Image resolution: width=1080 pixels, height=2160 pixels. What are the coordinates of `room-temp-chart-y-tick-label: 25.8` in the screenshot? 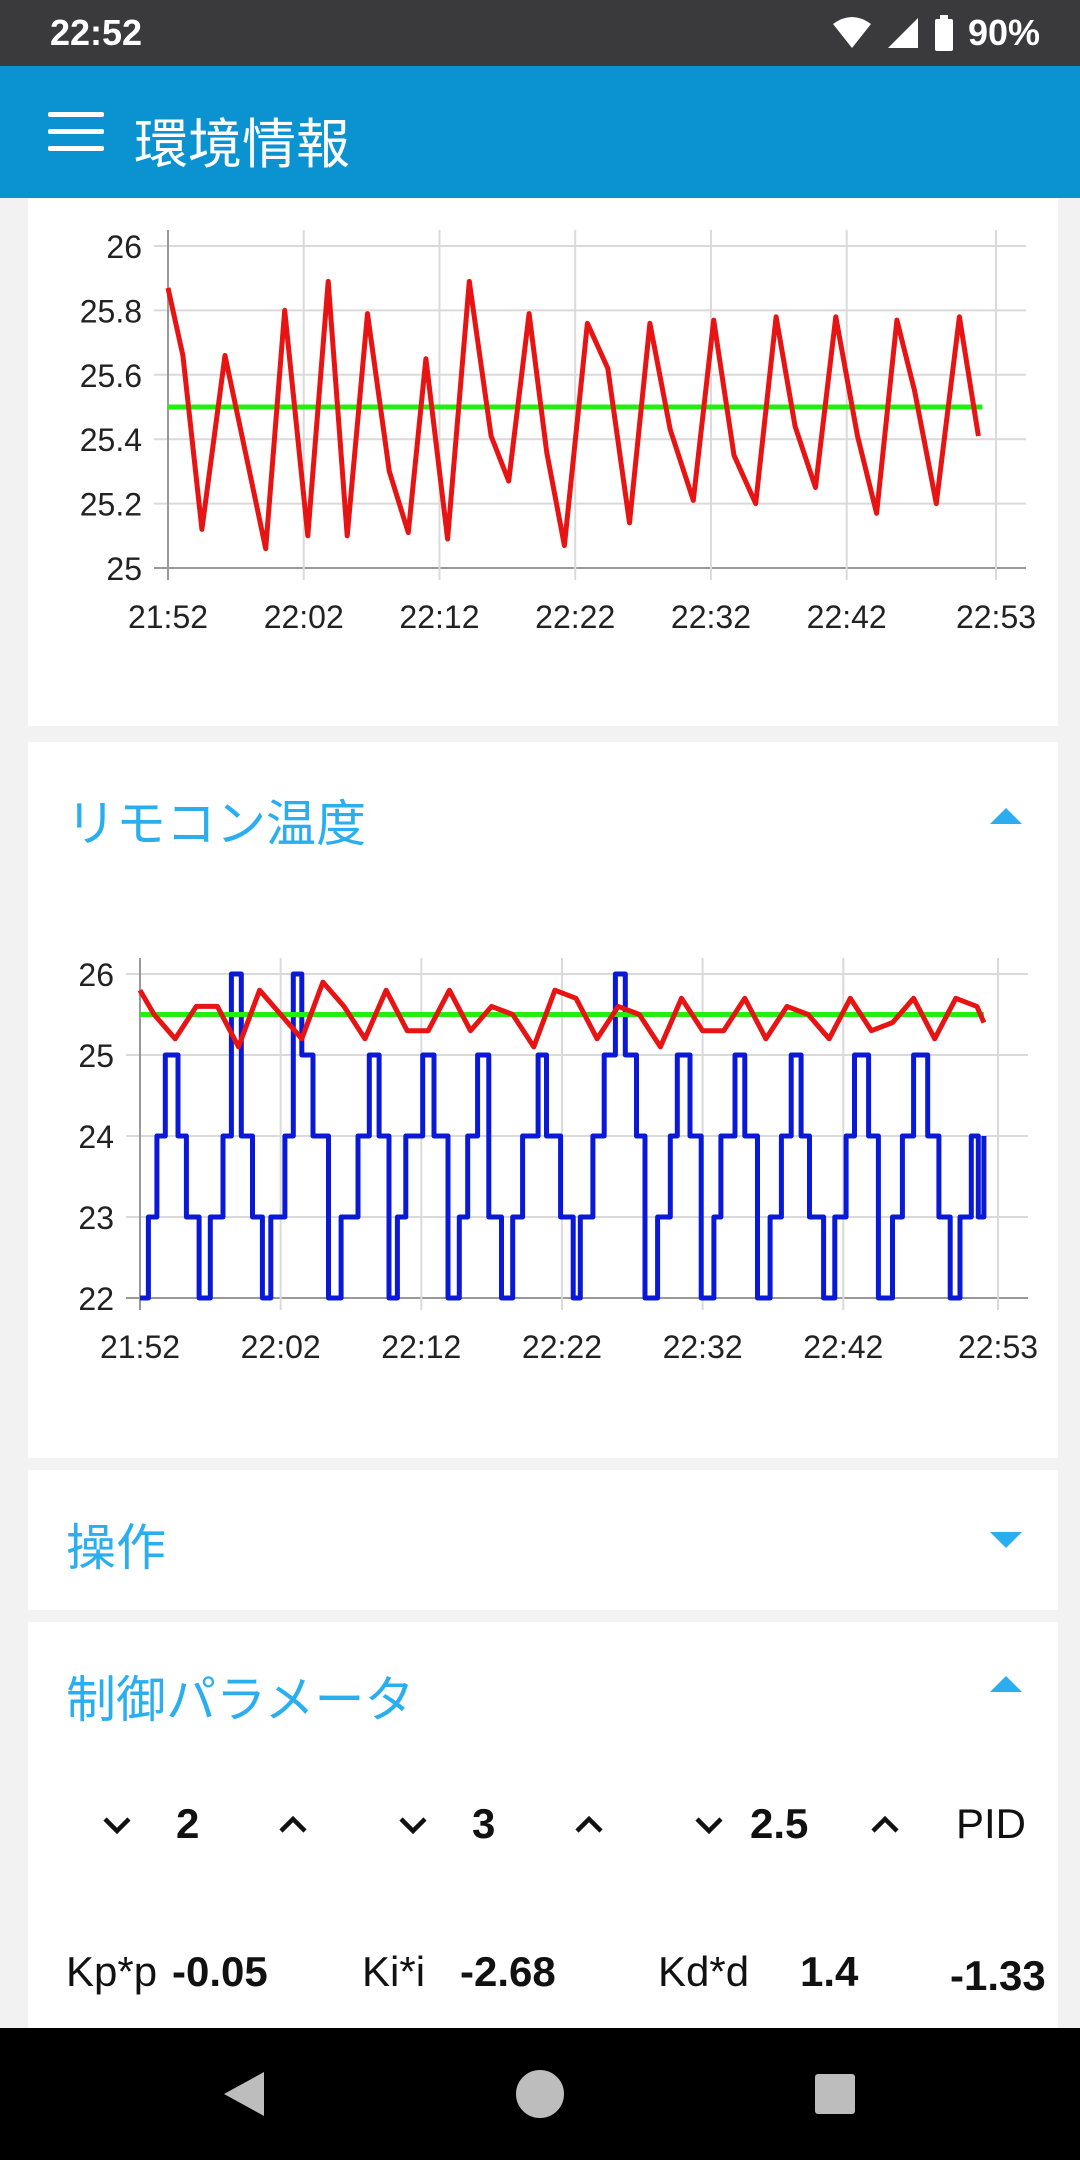 It's located at (111, 311).